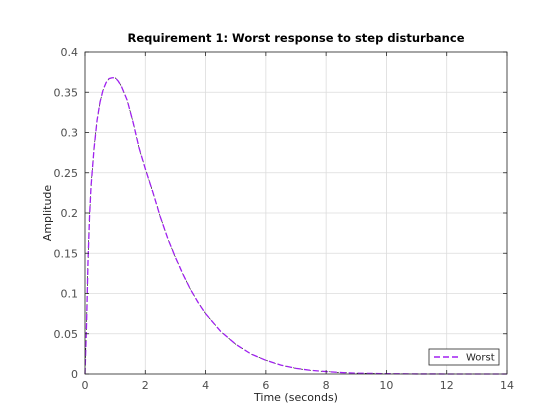 Image resolution: width=560 pixels, height=420 pixels. What do you see at coordinates (85, 385) in the screenshot?
I see `x-tick-label: 0` at bounding box center [85, 385].